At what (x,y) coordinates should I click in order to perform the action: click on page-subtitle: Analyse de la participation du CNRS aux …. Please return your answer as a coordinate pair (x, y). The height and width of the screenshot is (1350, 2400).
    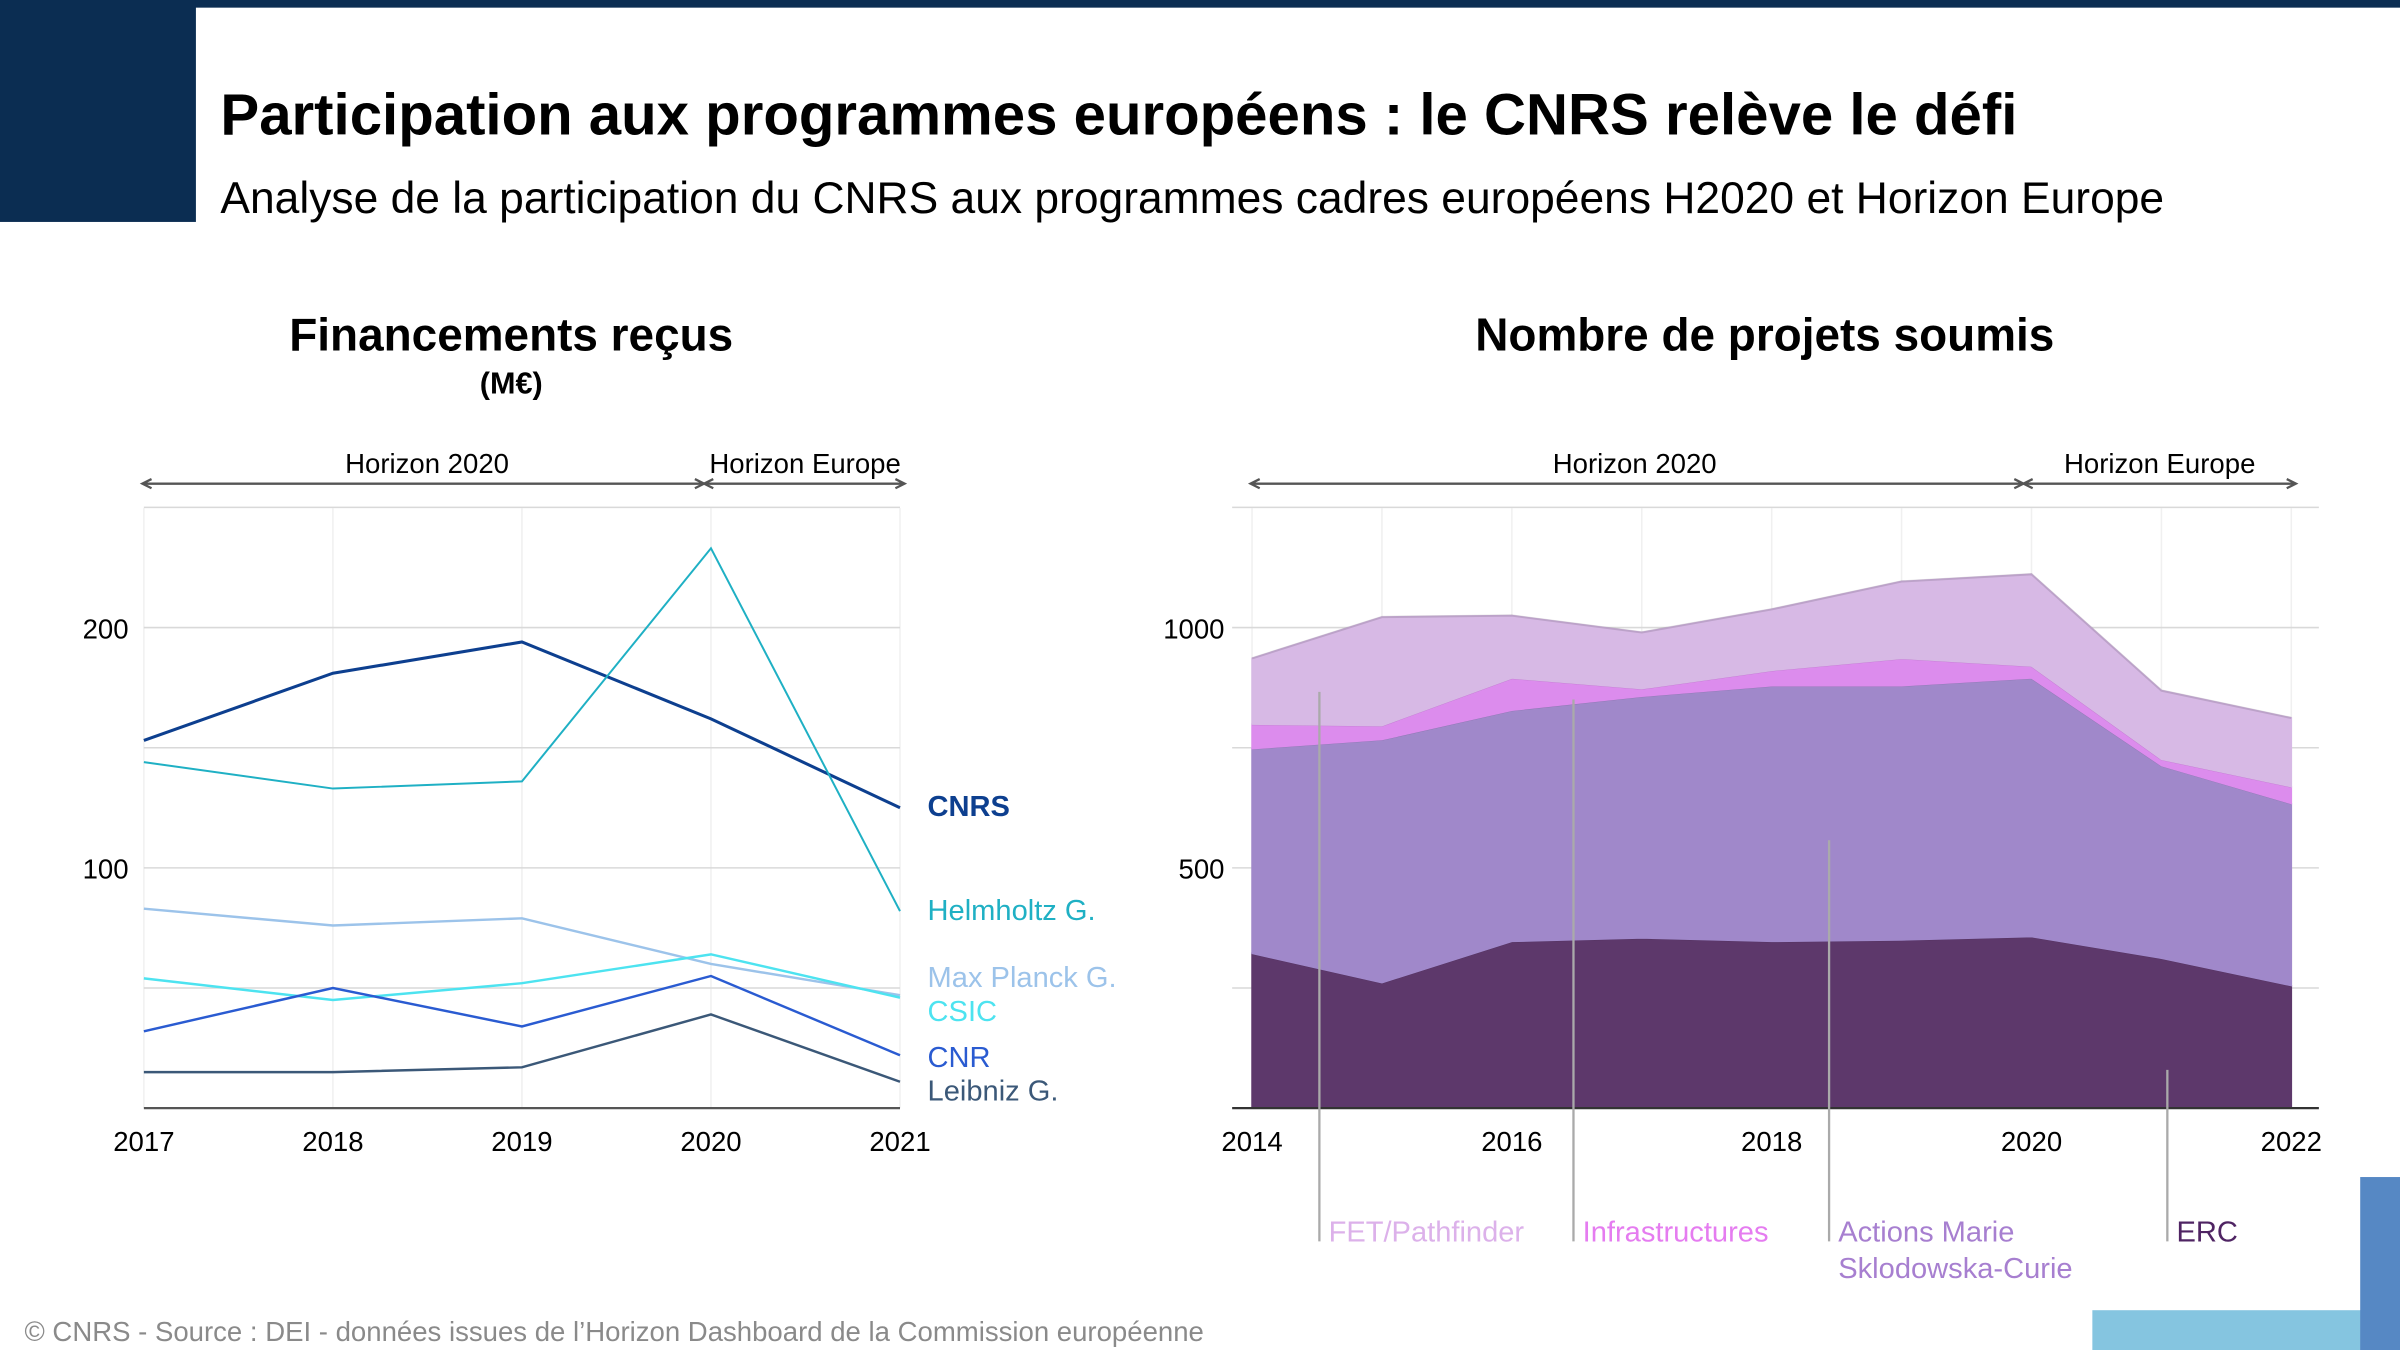
    Looking at the image, I should click on (1192, 198).